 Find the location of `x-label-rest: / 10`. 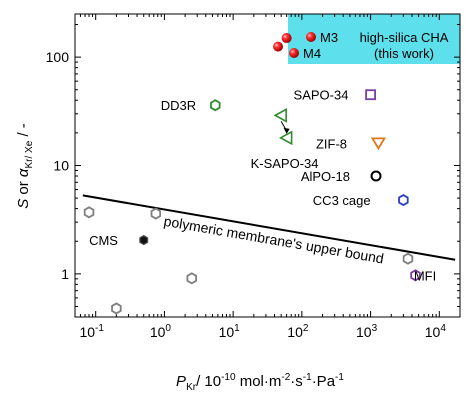

x-label-rest: / 10 is located at coordinates (208, 381).